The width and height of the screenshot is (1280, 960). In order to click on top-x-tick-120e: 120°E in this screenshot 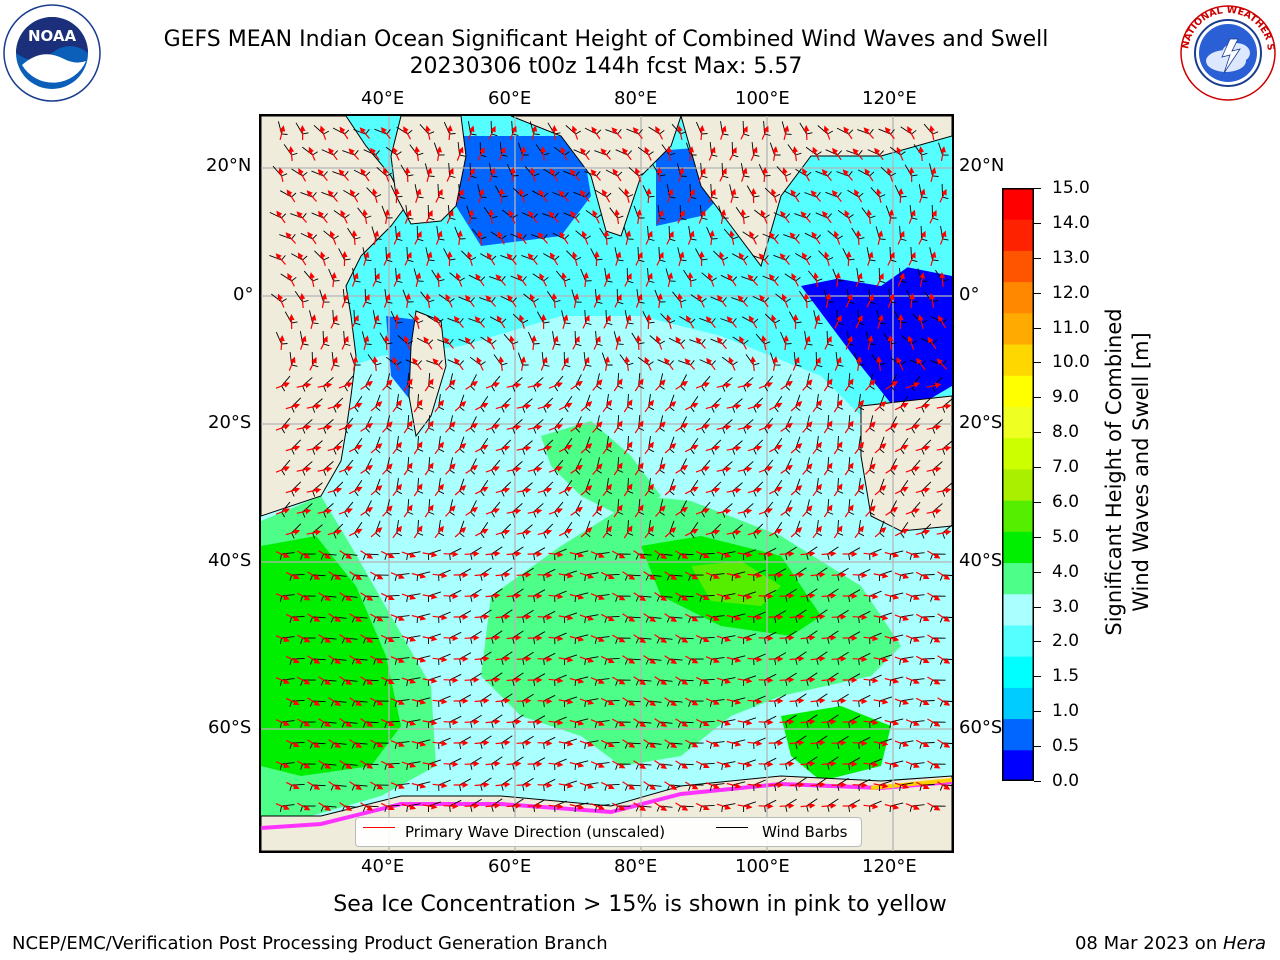, I will do `click(889, 98)`.